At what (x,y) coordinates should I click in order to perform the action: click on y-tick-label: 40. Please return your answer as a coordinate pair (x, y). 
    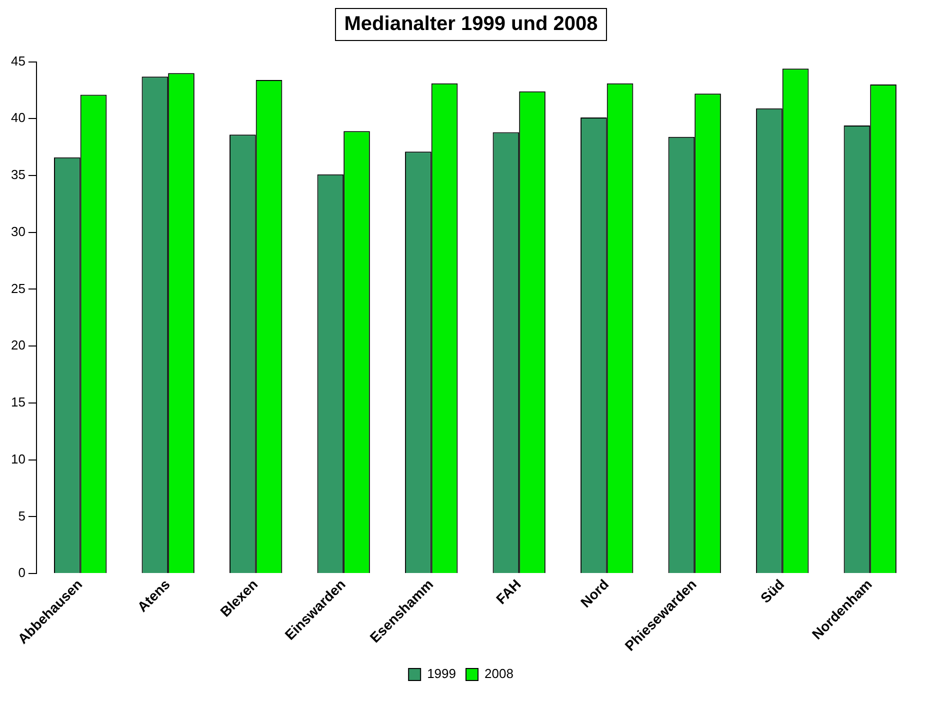
    Looking at the image, I should click on (18, 118).